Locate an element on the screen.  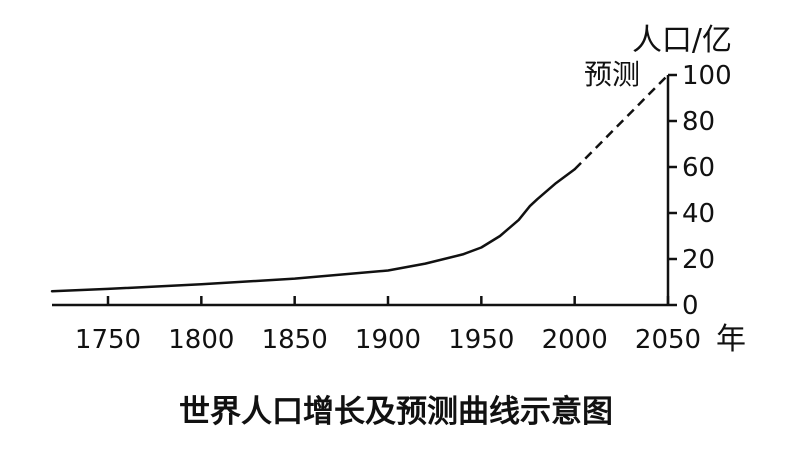
x-axis-label: 年 is located at coordinates (731, 339).